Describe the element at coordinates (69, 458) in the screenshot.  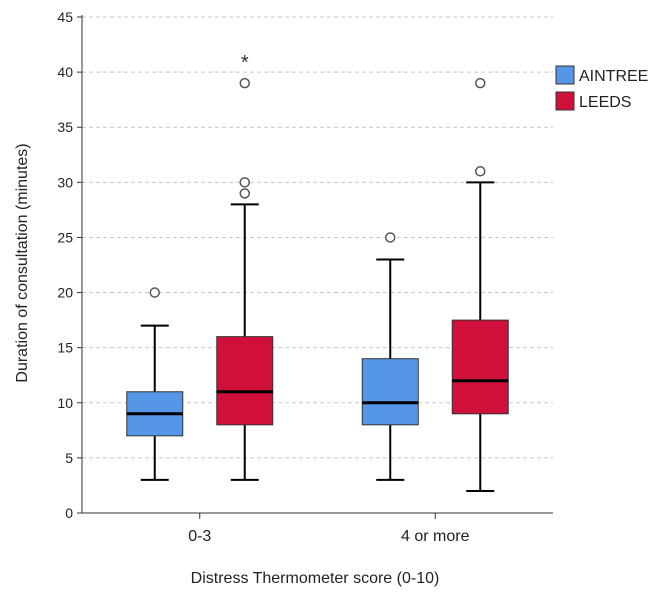
I see `y-tick-label: 5` at that location.